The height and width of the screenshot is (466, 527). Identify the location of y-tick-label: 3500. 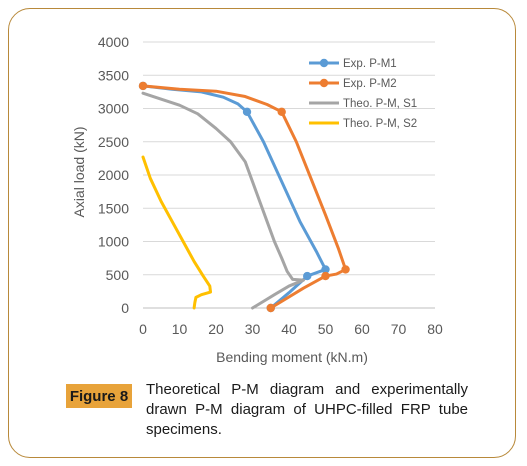
(113, 75).